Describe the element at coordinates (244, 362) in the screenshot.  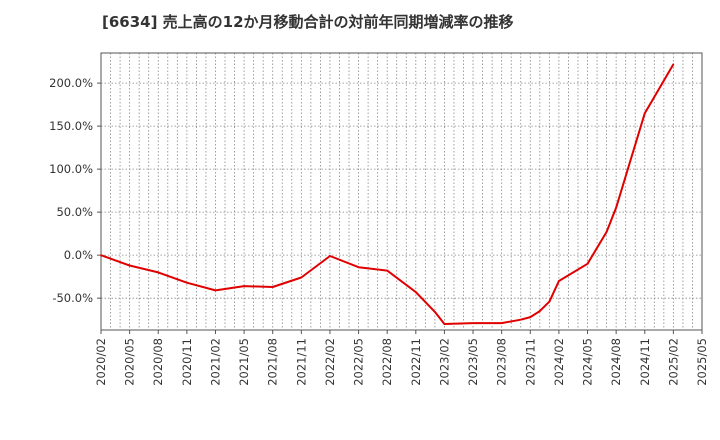
I see `x-tick-label: 2021/05` at that location.